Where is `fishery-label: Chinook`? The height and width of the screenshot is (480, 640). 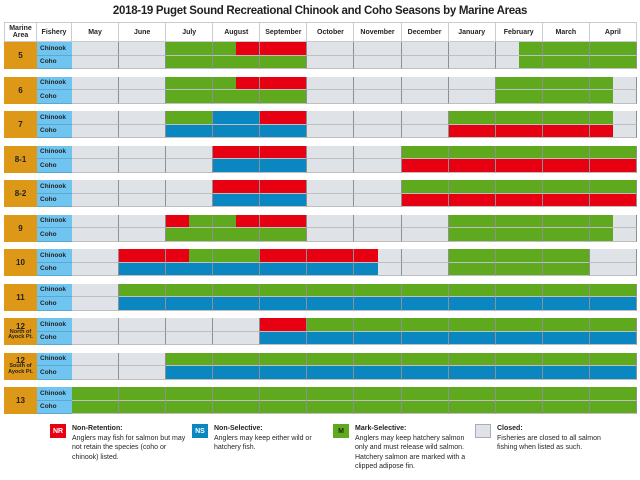 fishery-label: Chinook is located at coordinates (54, 118).